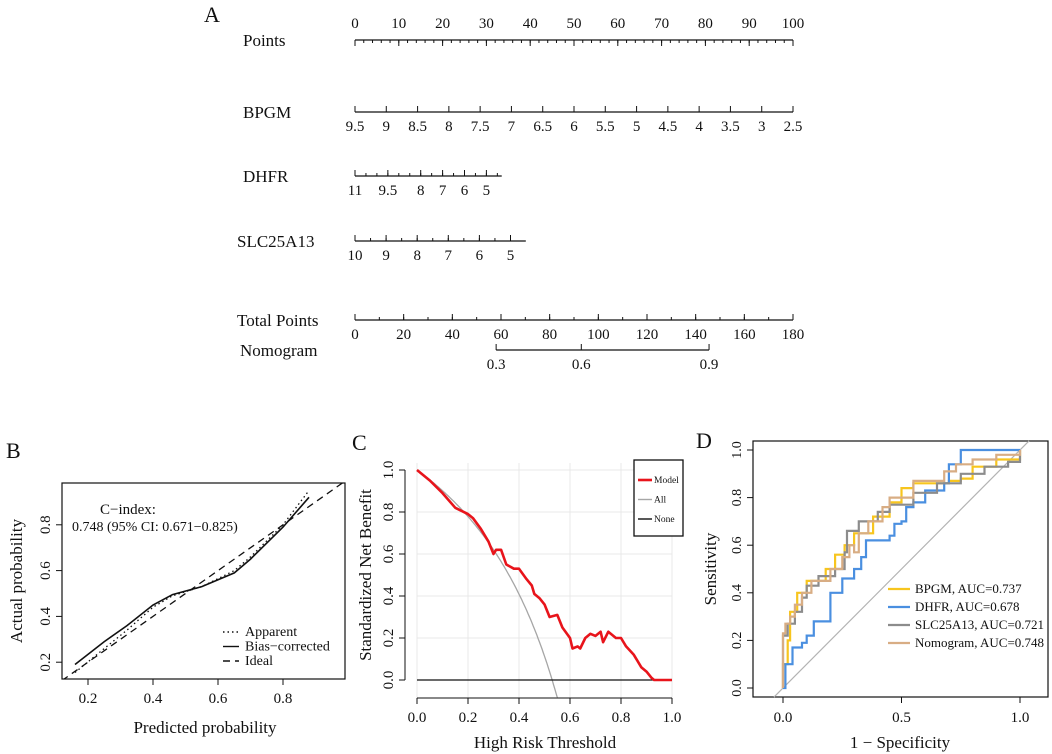  What do you see at coordinates (259, 661) in the screenshot?
I see `legend-label: Ideal` at bounding box center [259, 661].